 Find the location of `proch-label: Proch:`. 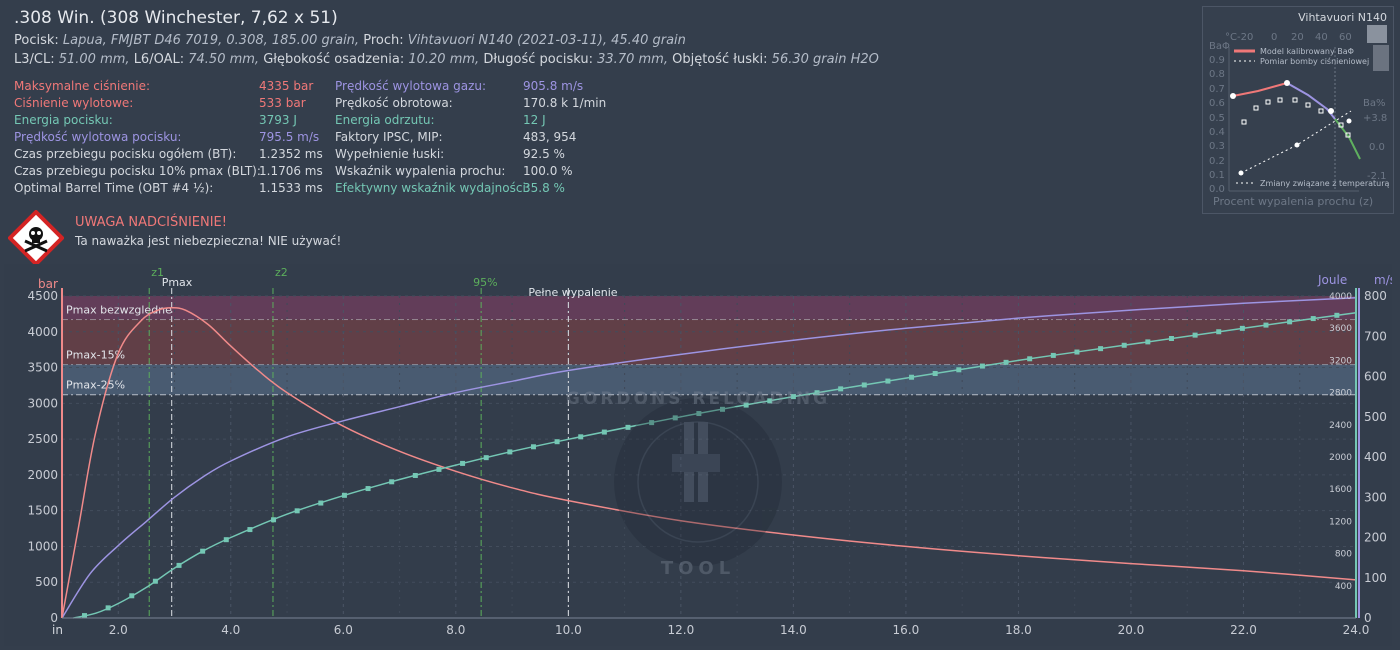

proch-label: Proch: is located at coordinates (383, 40).